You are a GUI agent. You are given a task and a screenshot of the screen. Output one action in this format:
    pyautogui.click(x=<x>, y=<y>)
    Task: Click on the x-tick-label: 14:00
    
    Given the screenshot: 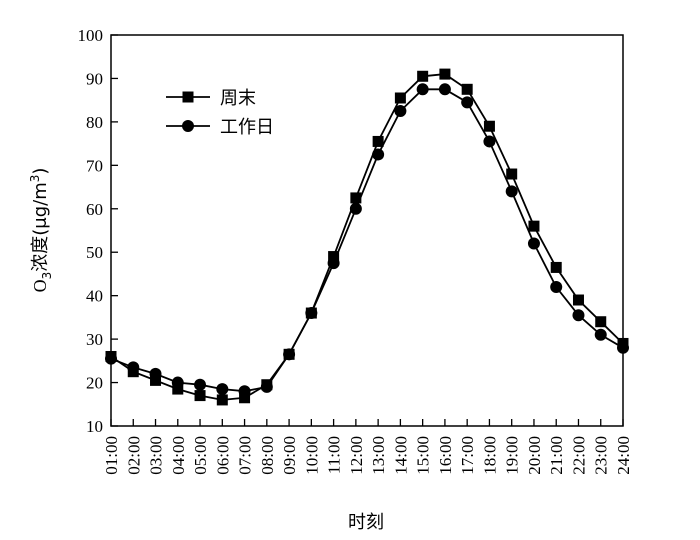 What is the action you would take?
    pyautogui.click(x=400, y=455)
    